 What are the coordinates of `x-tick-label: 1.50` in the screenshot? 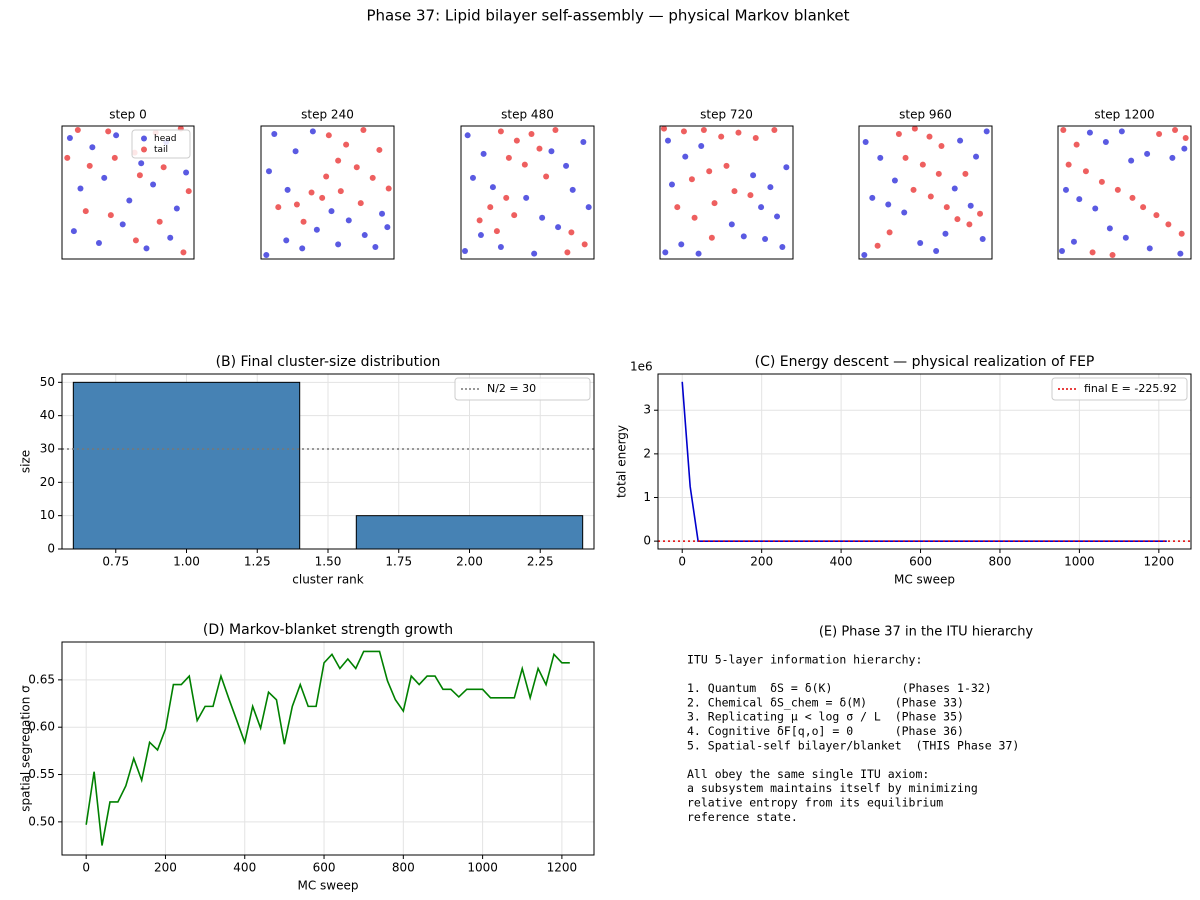 It's located at (328, 562).